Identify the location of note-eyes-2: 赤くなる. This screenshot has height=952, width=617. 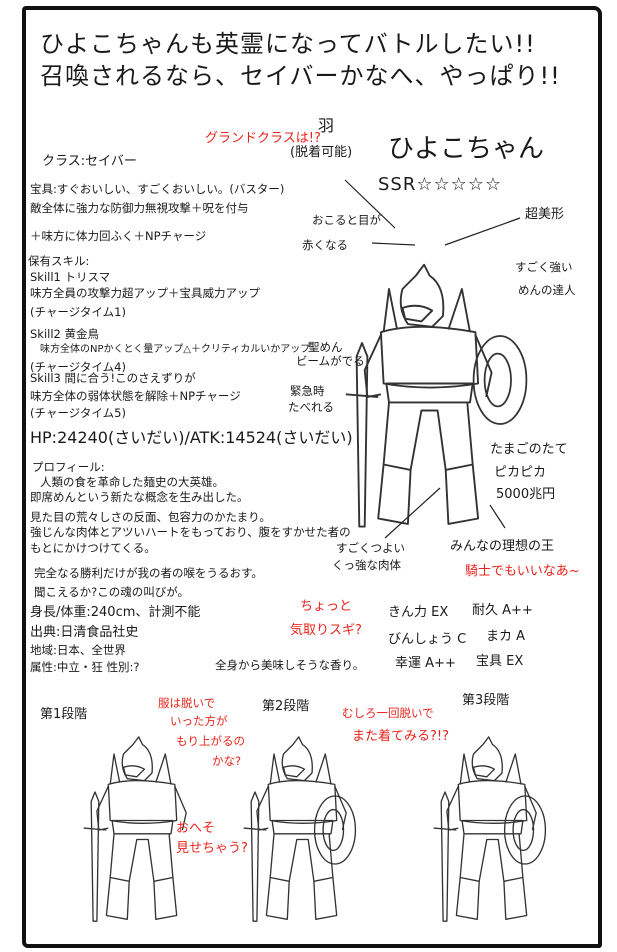
(325, 245).